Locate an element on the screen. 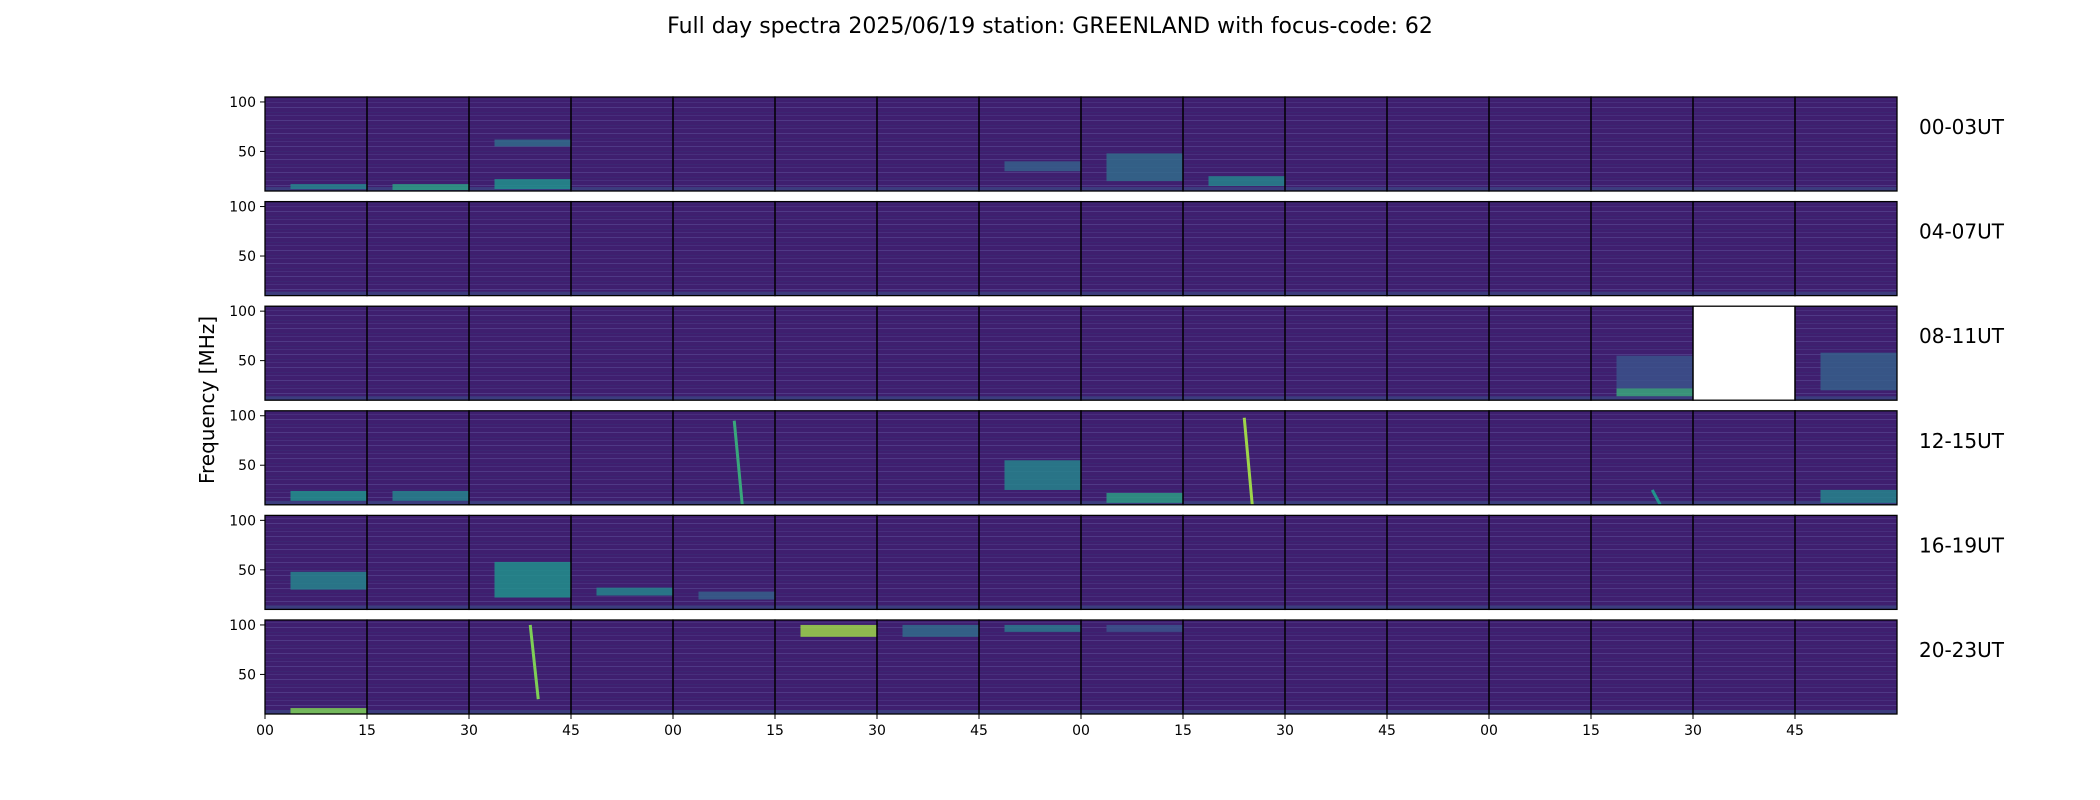 The image size is (2100, 800). row-time-label: 08-11UT is located at coordinates (1962, 336).